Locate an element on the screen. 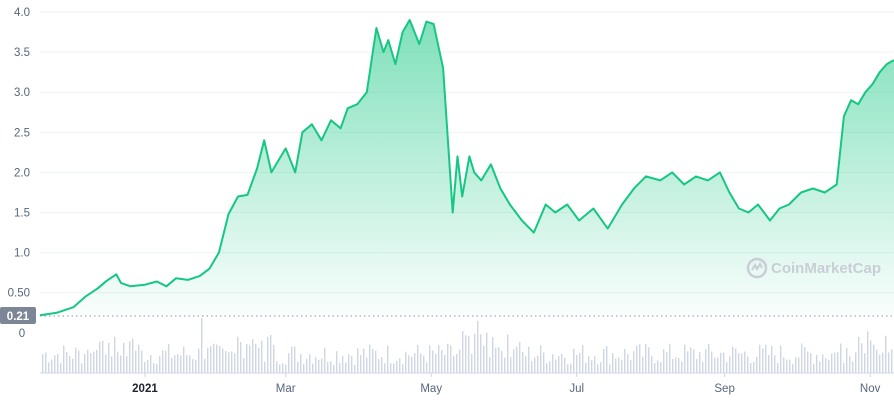  volume-axis: 0 is located at coordinates (456, 351).